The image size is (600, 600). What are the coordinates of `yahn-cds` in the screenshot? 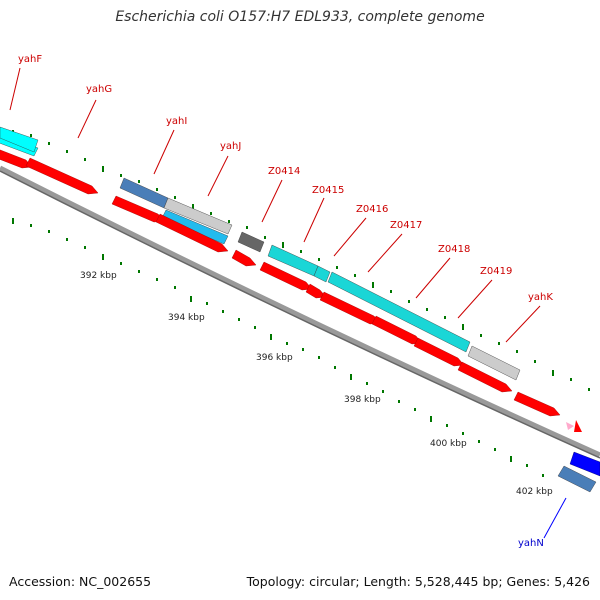 It's located at (577, 479).